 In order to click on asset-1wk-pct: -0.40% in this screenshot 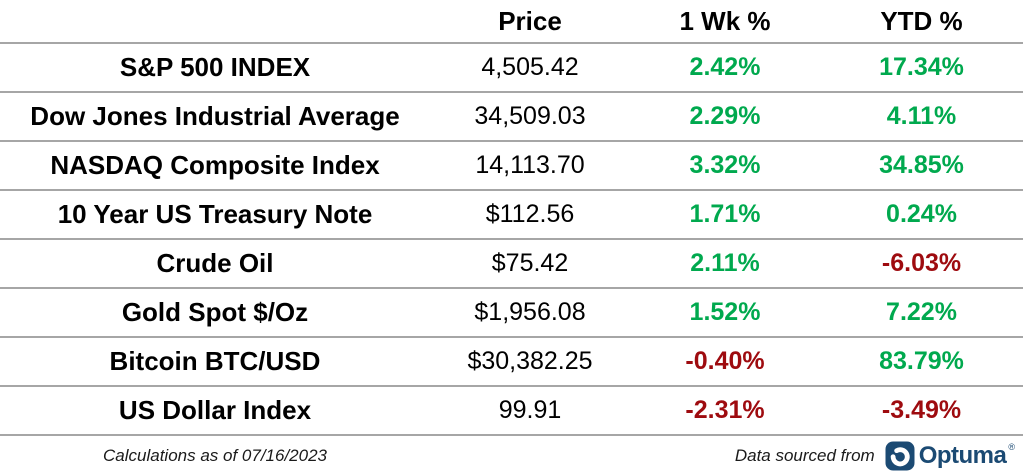, I will do `click(725, 361)`.